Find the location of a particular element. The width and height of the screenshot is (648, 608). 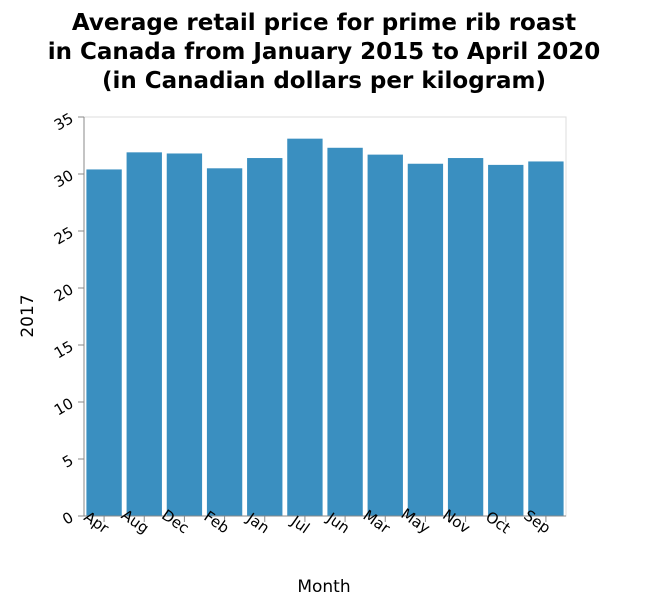

y-axis: 0 5 10 15 20 25 30 35 is located at coordinates (68, 319).